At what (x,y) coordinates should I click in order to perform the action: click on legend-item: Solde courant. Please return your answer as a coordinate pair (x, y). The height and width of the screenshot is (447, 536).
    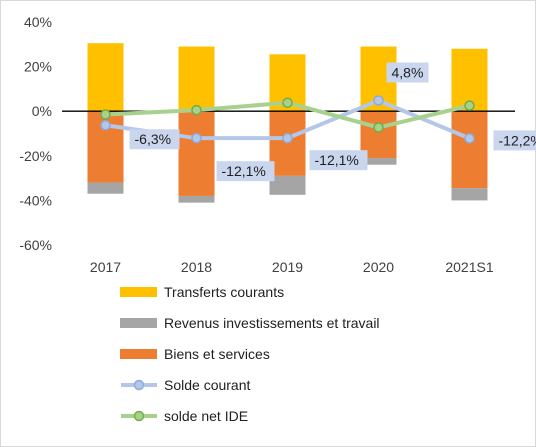
    Looking at the image, I should click on (186, 385).